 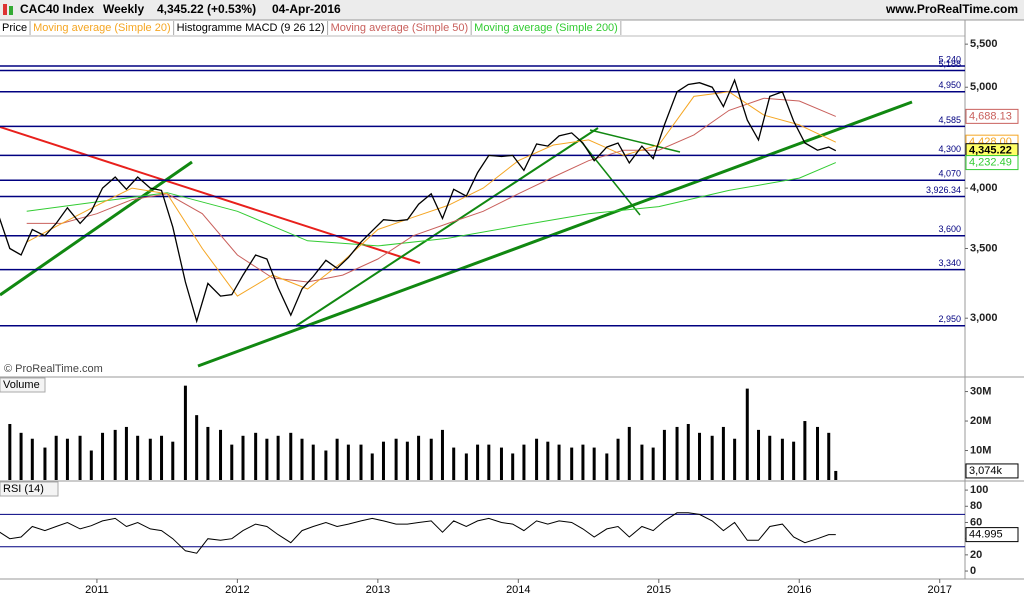 I want to click on quote: 4,345.22 (+0.53%), so click(x=206, y=9).